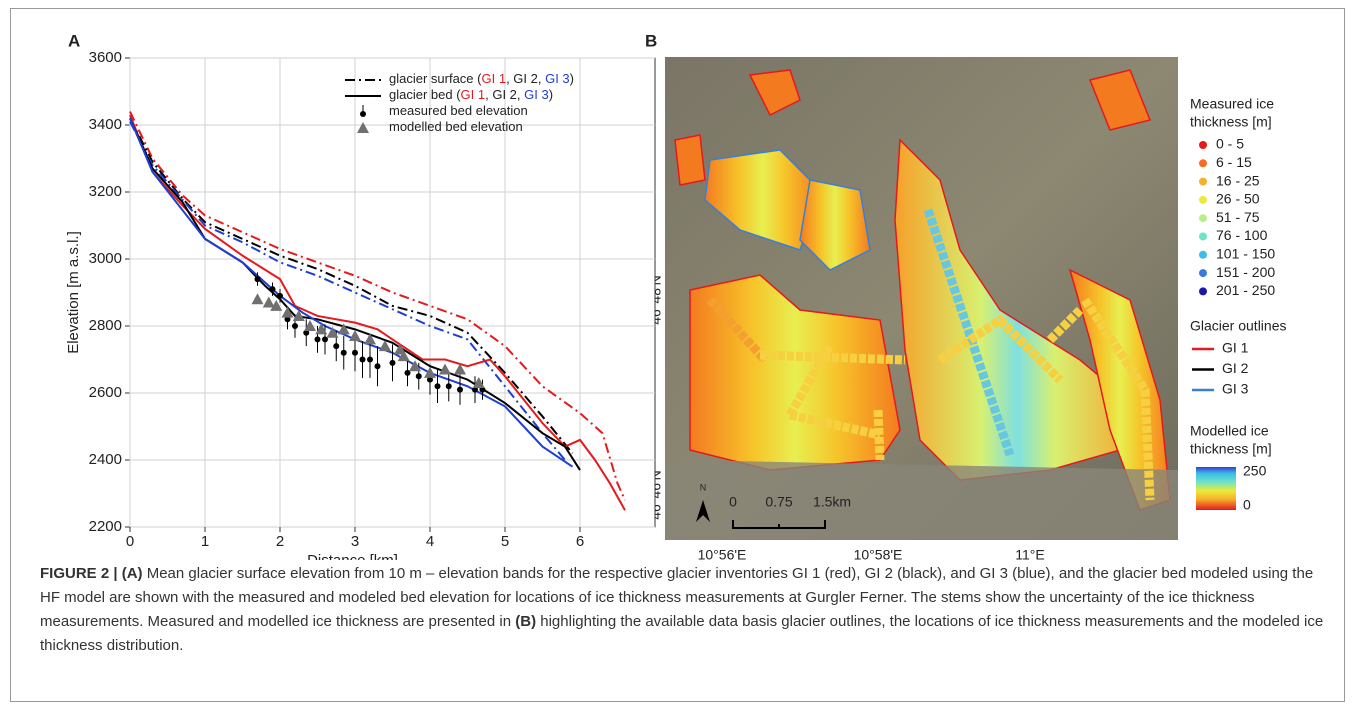  Describe the element at coordinates (1235, 348) in the screenshot. I see `legend-label: GI 1` at that location.